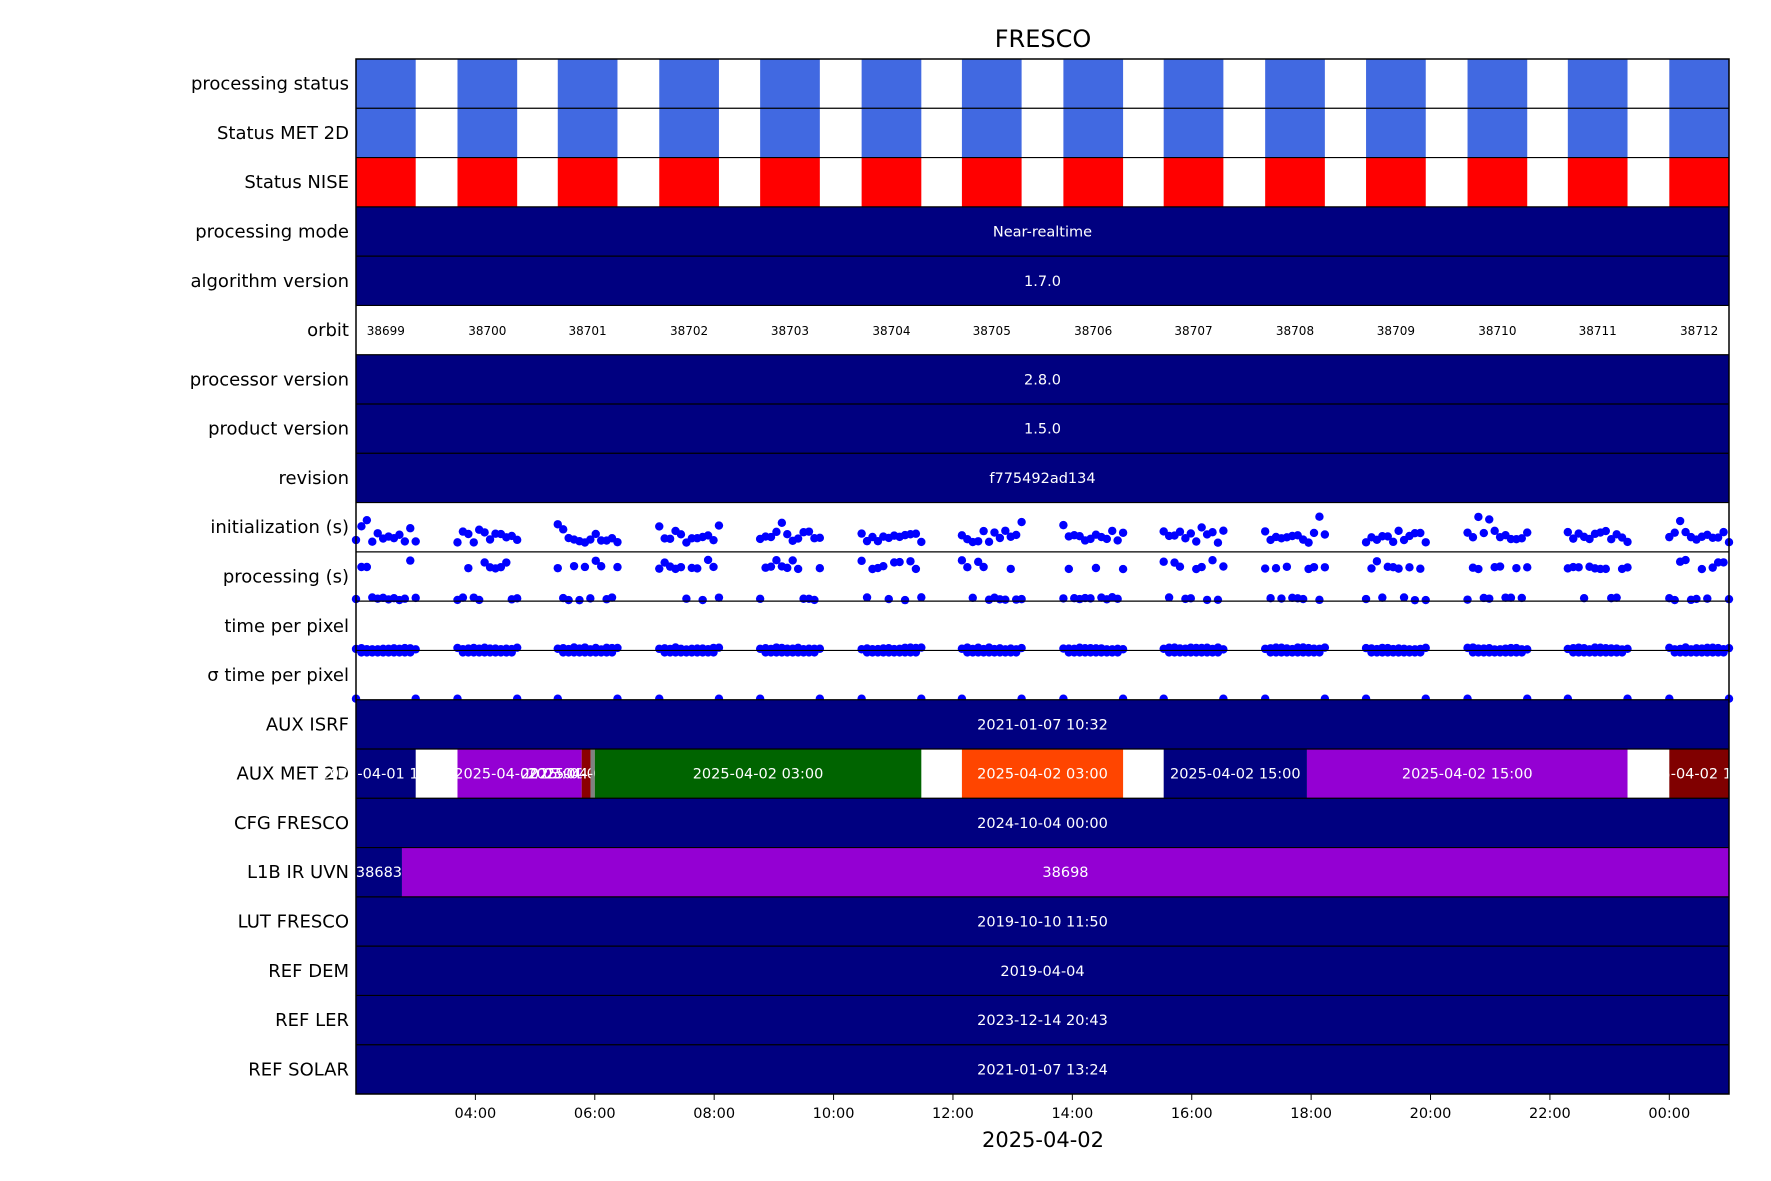 Image resolution: width=1771 pixels, height=1181 pixels. I want to click on orbit-label: 38711, so click(1598, 331).